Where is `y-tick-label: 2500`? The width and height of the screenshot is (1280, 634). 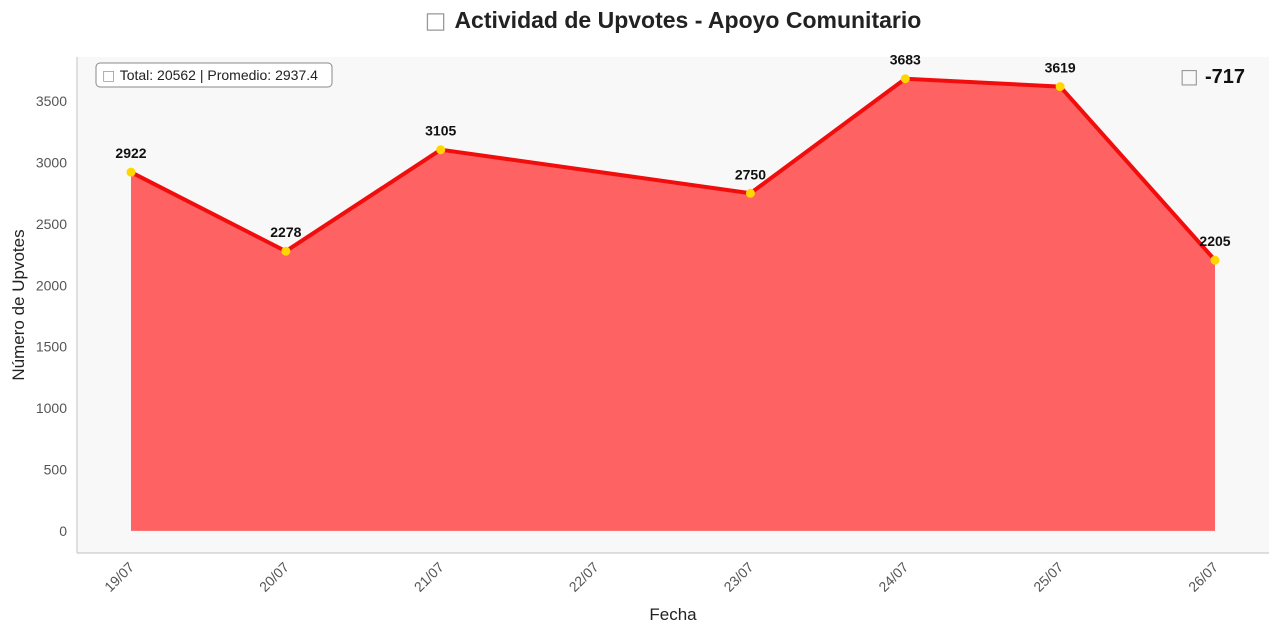
y-tick-label: 2500 is located at coordinates (51, 224).